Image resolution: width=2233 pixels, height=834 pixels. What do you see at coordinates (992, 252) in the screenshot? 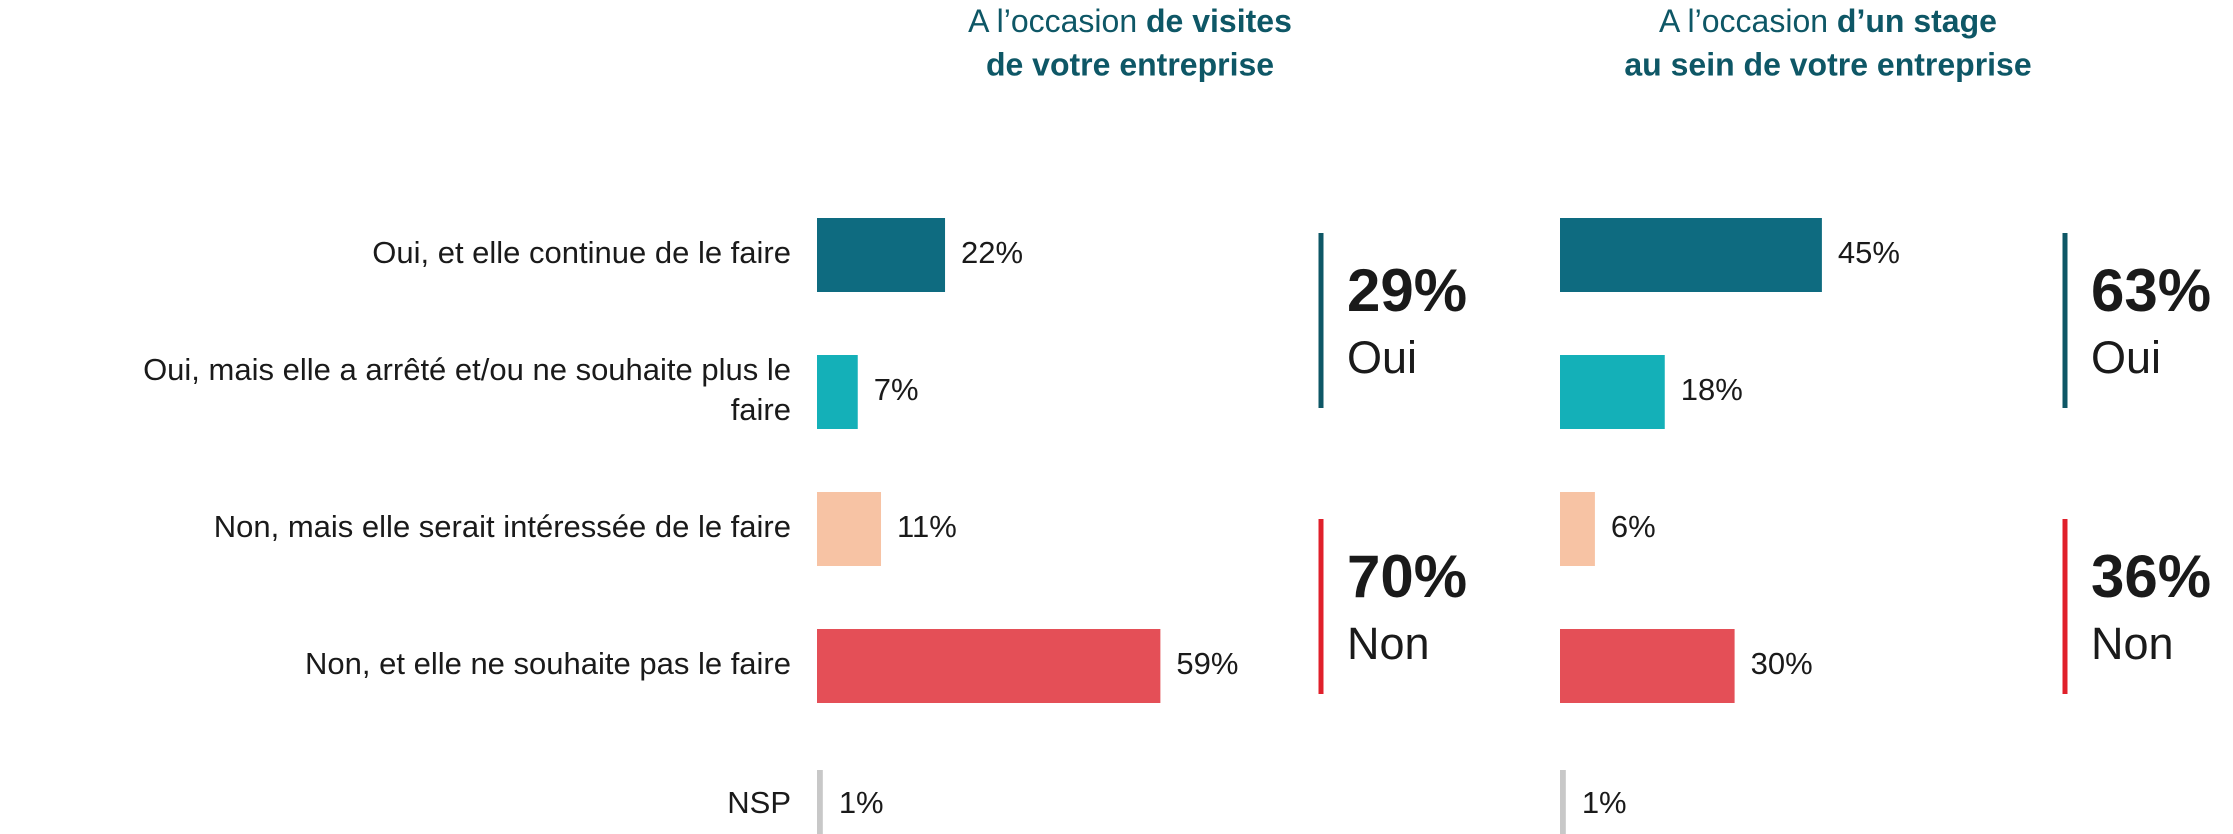
I see `value-label: 22%` at bounding box center [992, 252].